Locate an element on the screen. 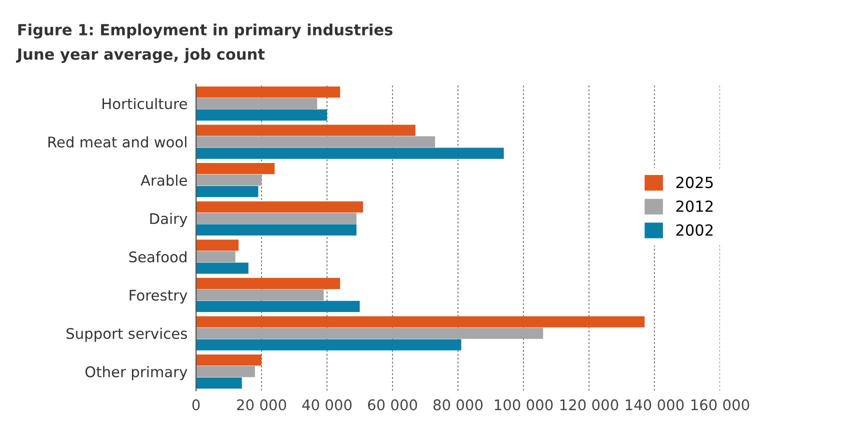 The height and width of the screenshot is (444, 845). y-tick-label: Arable is located at coordinates (163, 180).